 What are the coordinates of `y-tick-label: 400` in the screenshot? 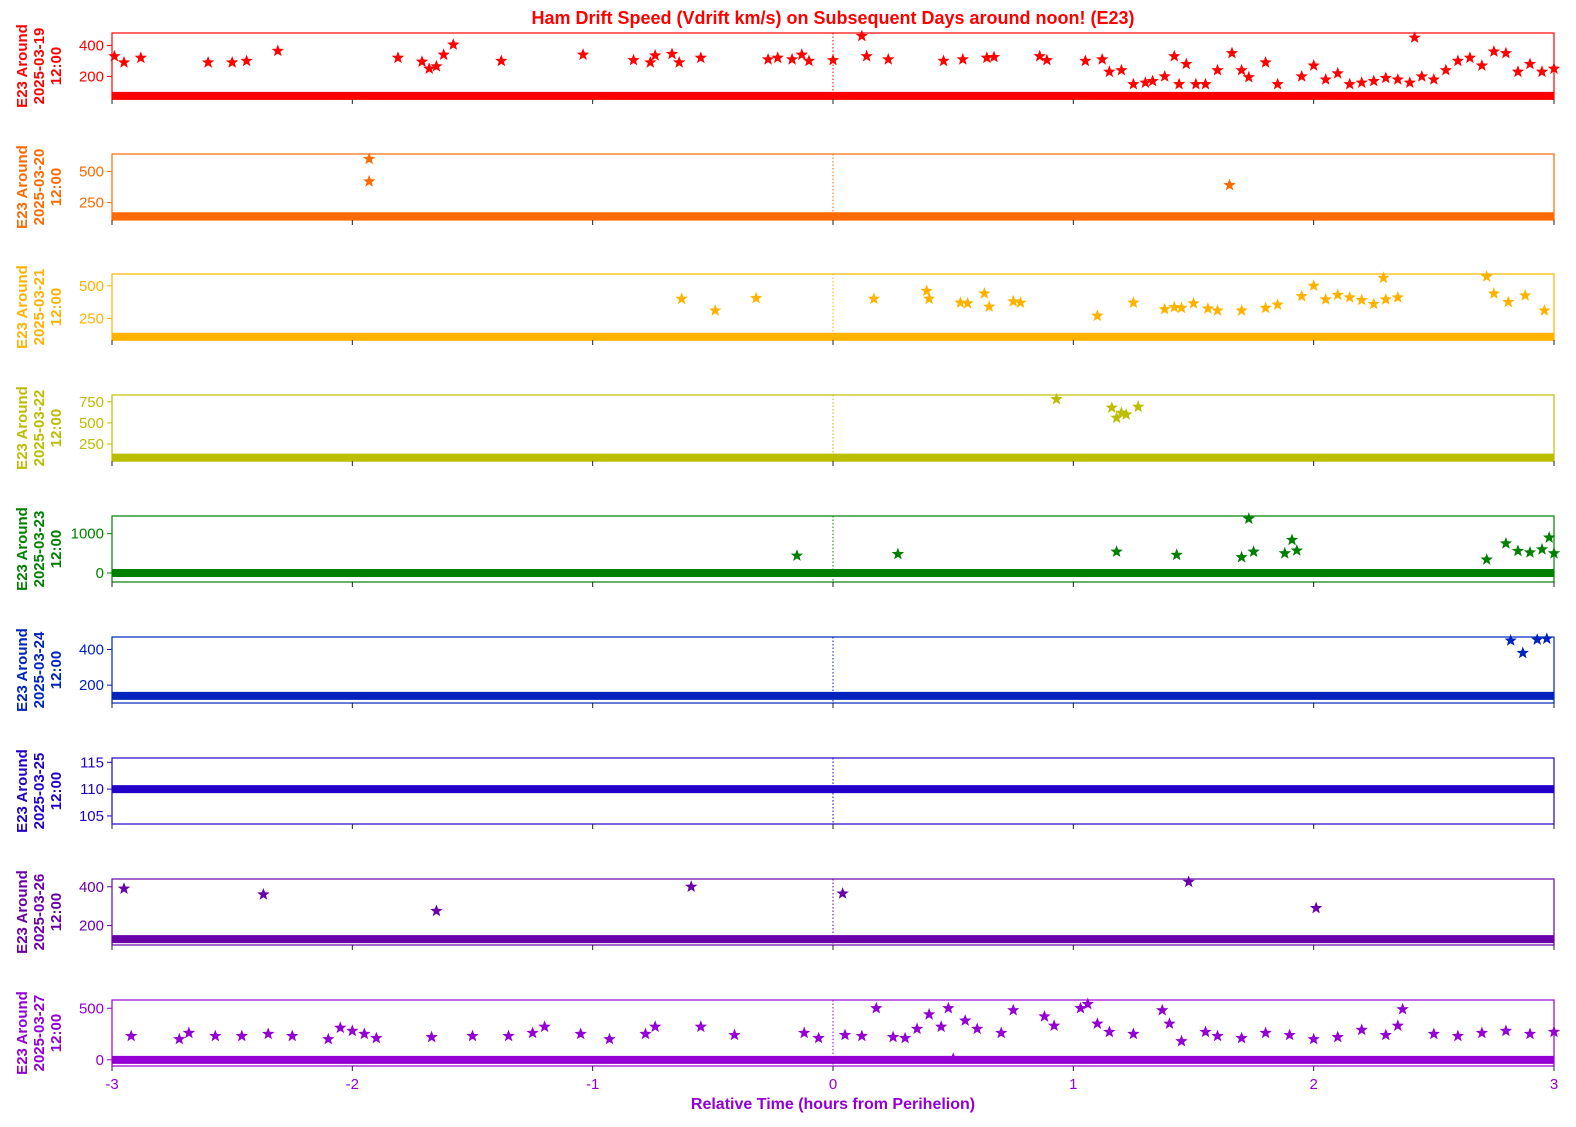 It's located at (91, 887).